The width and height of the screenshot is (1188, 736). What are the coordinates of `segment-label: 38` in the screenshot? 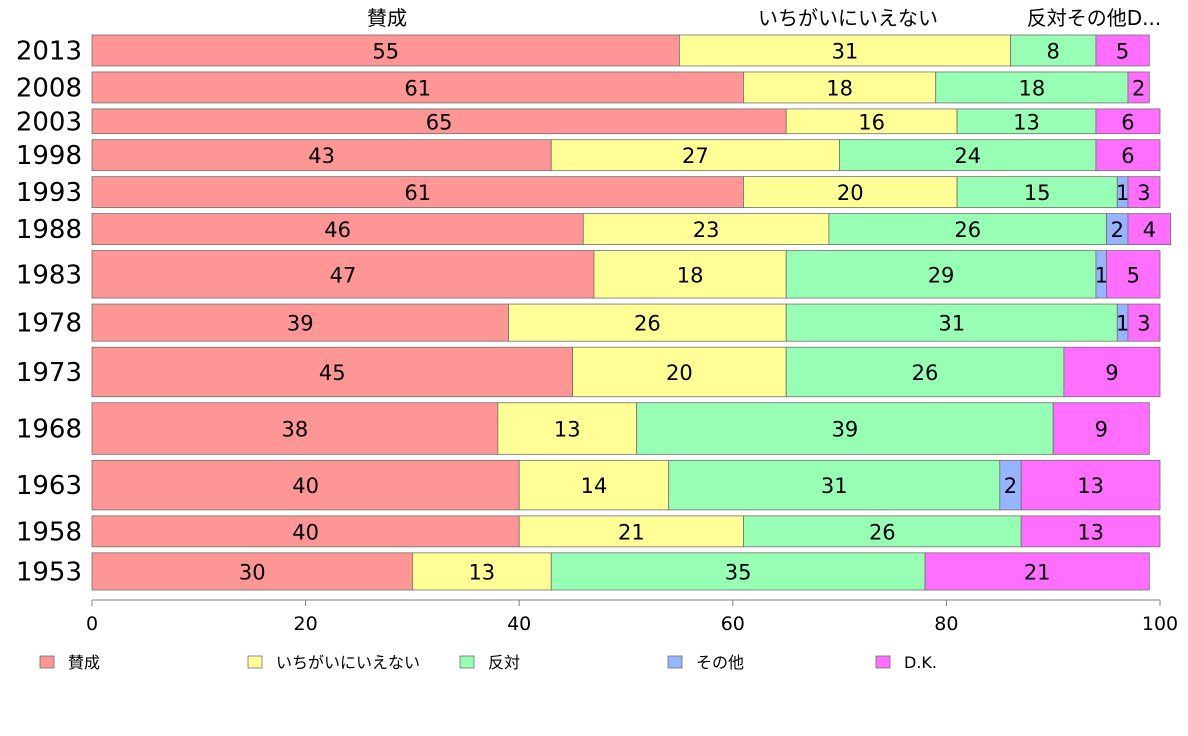 It's located at (295, 430).